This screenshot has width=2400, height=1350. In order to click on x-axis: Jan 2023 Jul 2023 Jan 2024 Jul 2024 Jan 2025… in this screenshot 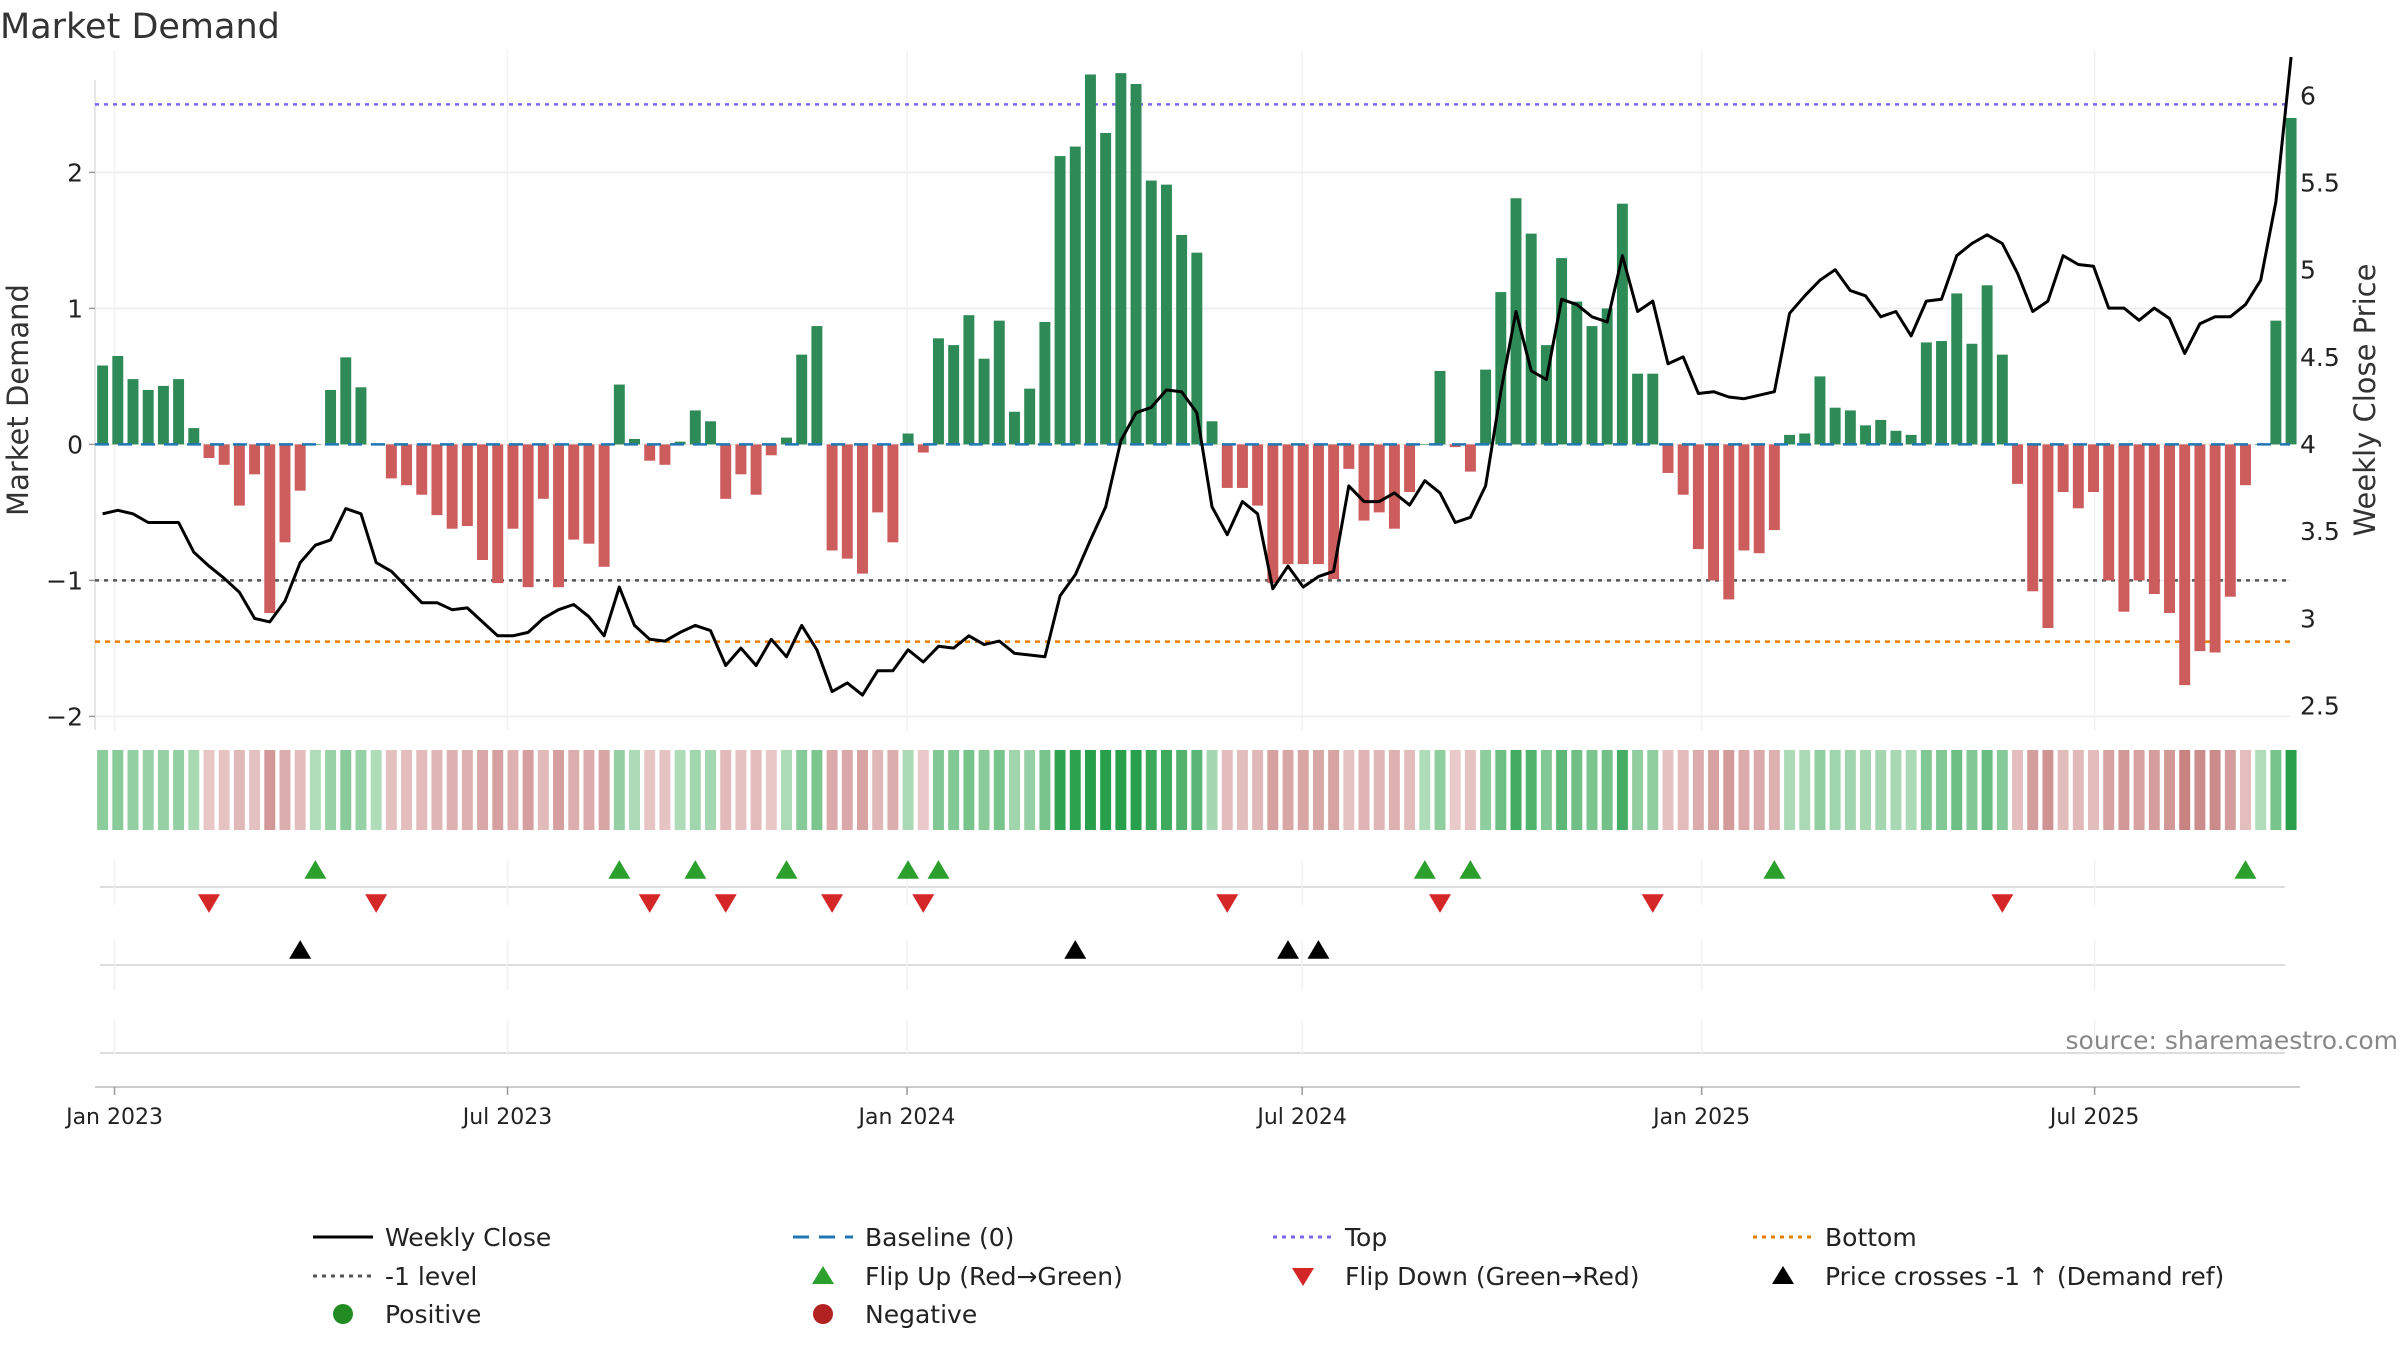, I will do `click(1182, 1108)`.